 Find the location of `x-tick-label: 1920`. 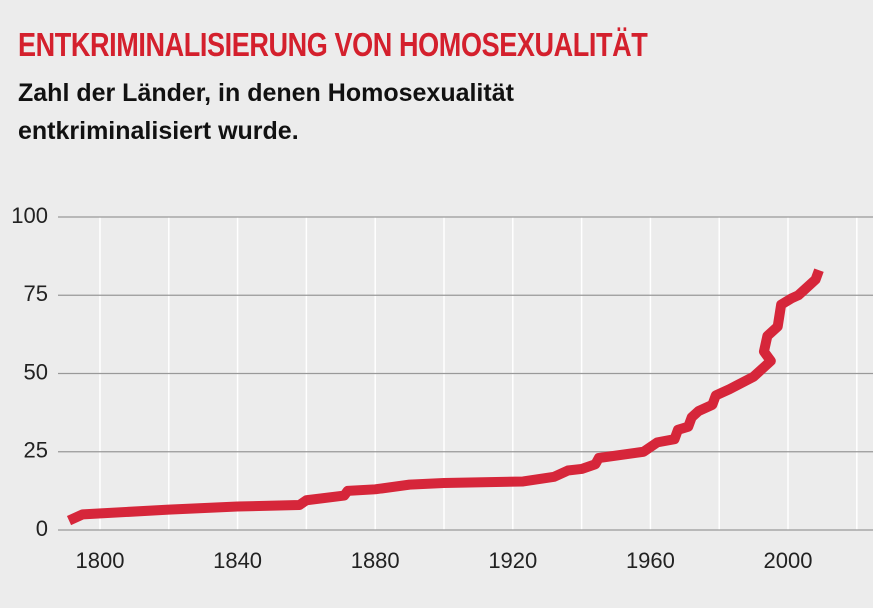

x-tick-label: 1920 is located at coordinates (512, 560).